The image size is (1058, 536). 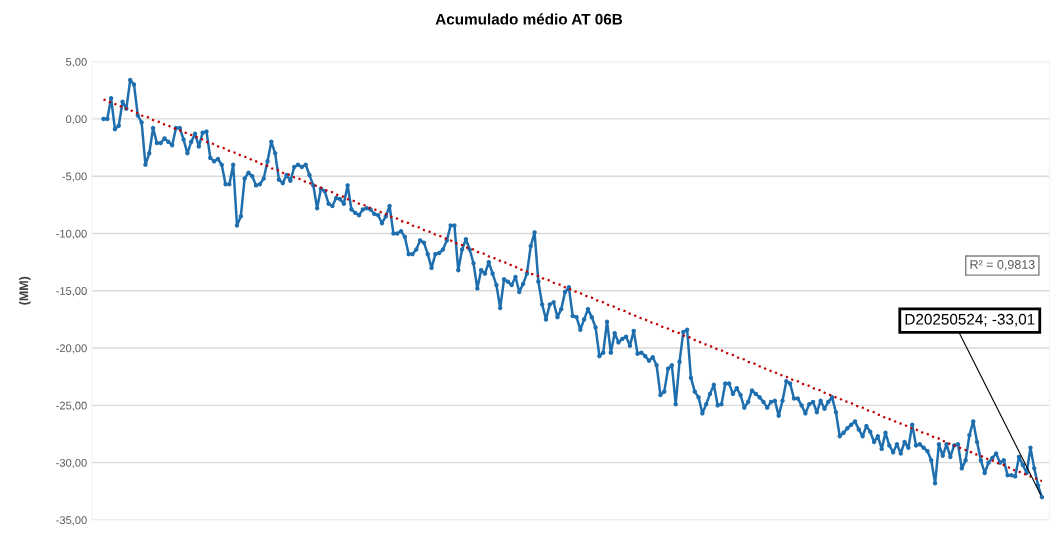 What do you see at coordinates (71, 292) in the screenshot?
I see `y-tick-label: -15,00` at bounding box center [71, 292].